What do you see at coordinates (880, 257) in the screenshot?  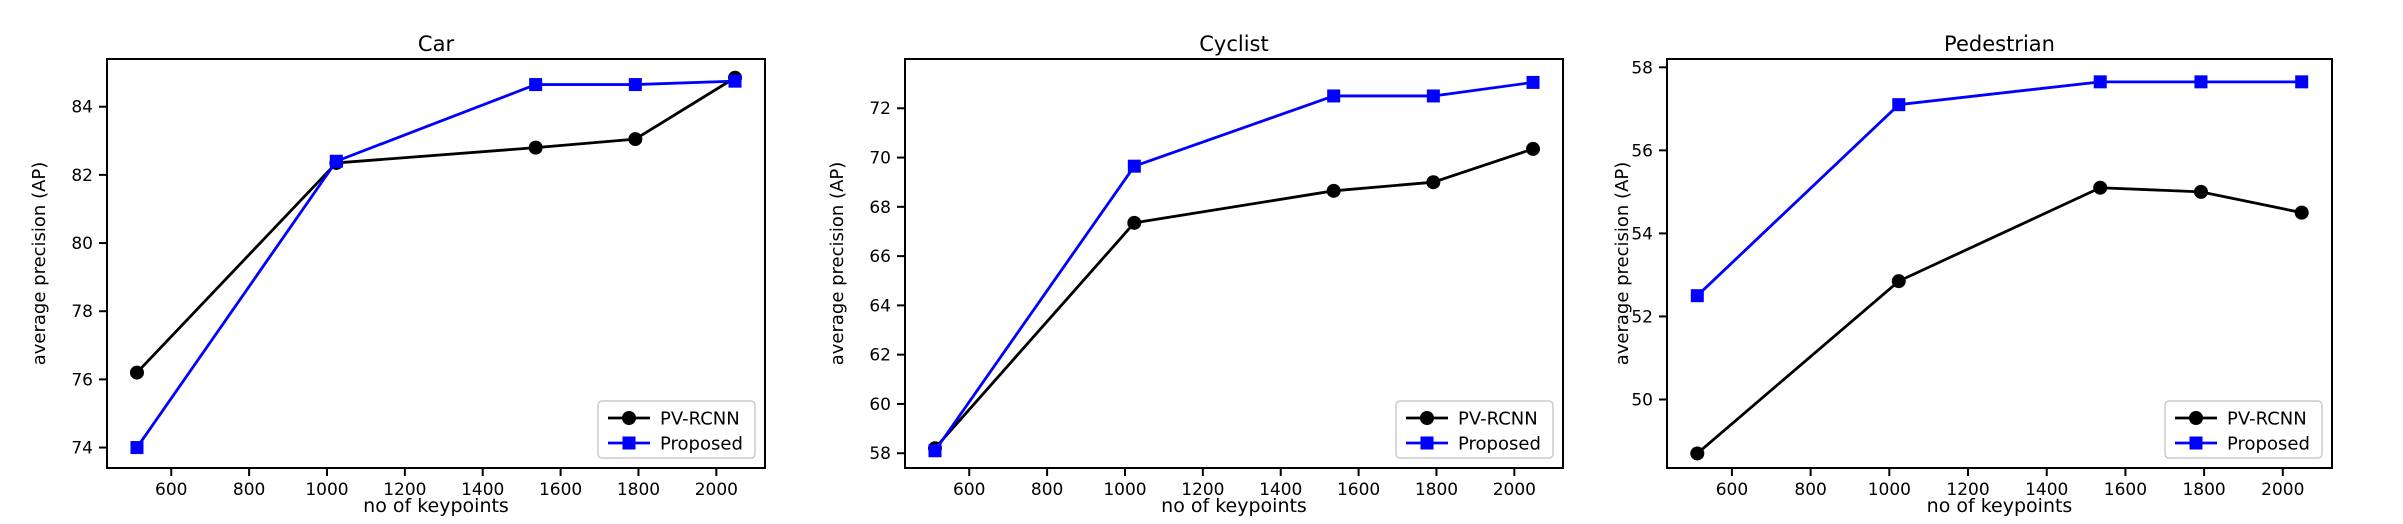 I see `y-tick-label: 66` at bounding box center [880, 257].